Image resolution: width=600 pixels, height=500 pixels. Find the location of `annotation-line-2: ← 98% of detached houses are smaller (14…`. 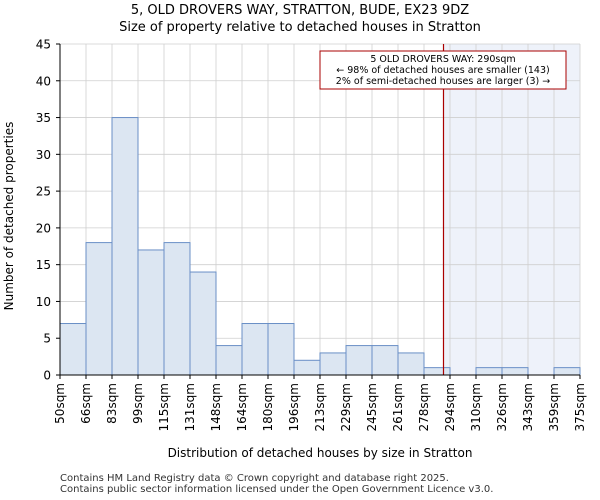

annotation-line-2: ← 98% of detached houses are smaller (14… is located at coordinates (442, 70).